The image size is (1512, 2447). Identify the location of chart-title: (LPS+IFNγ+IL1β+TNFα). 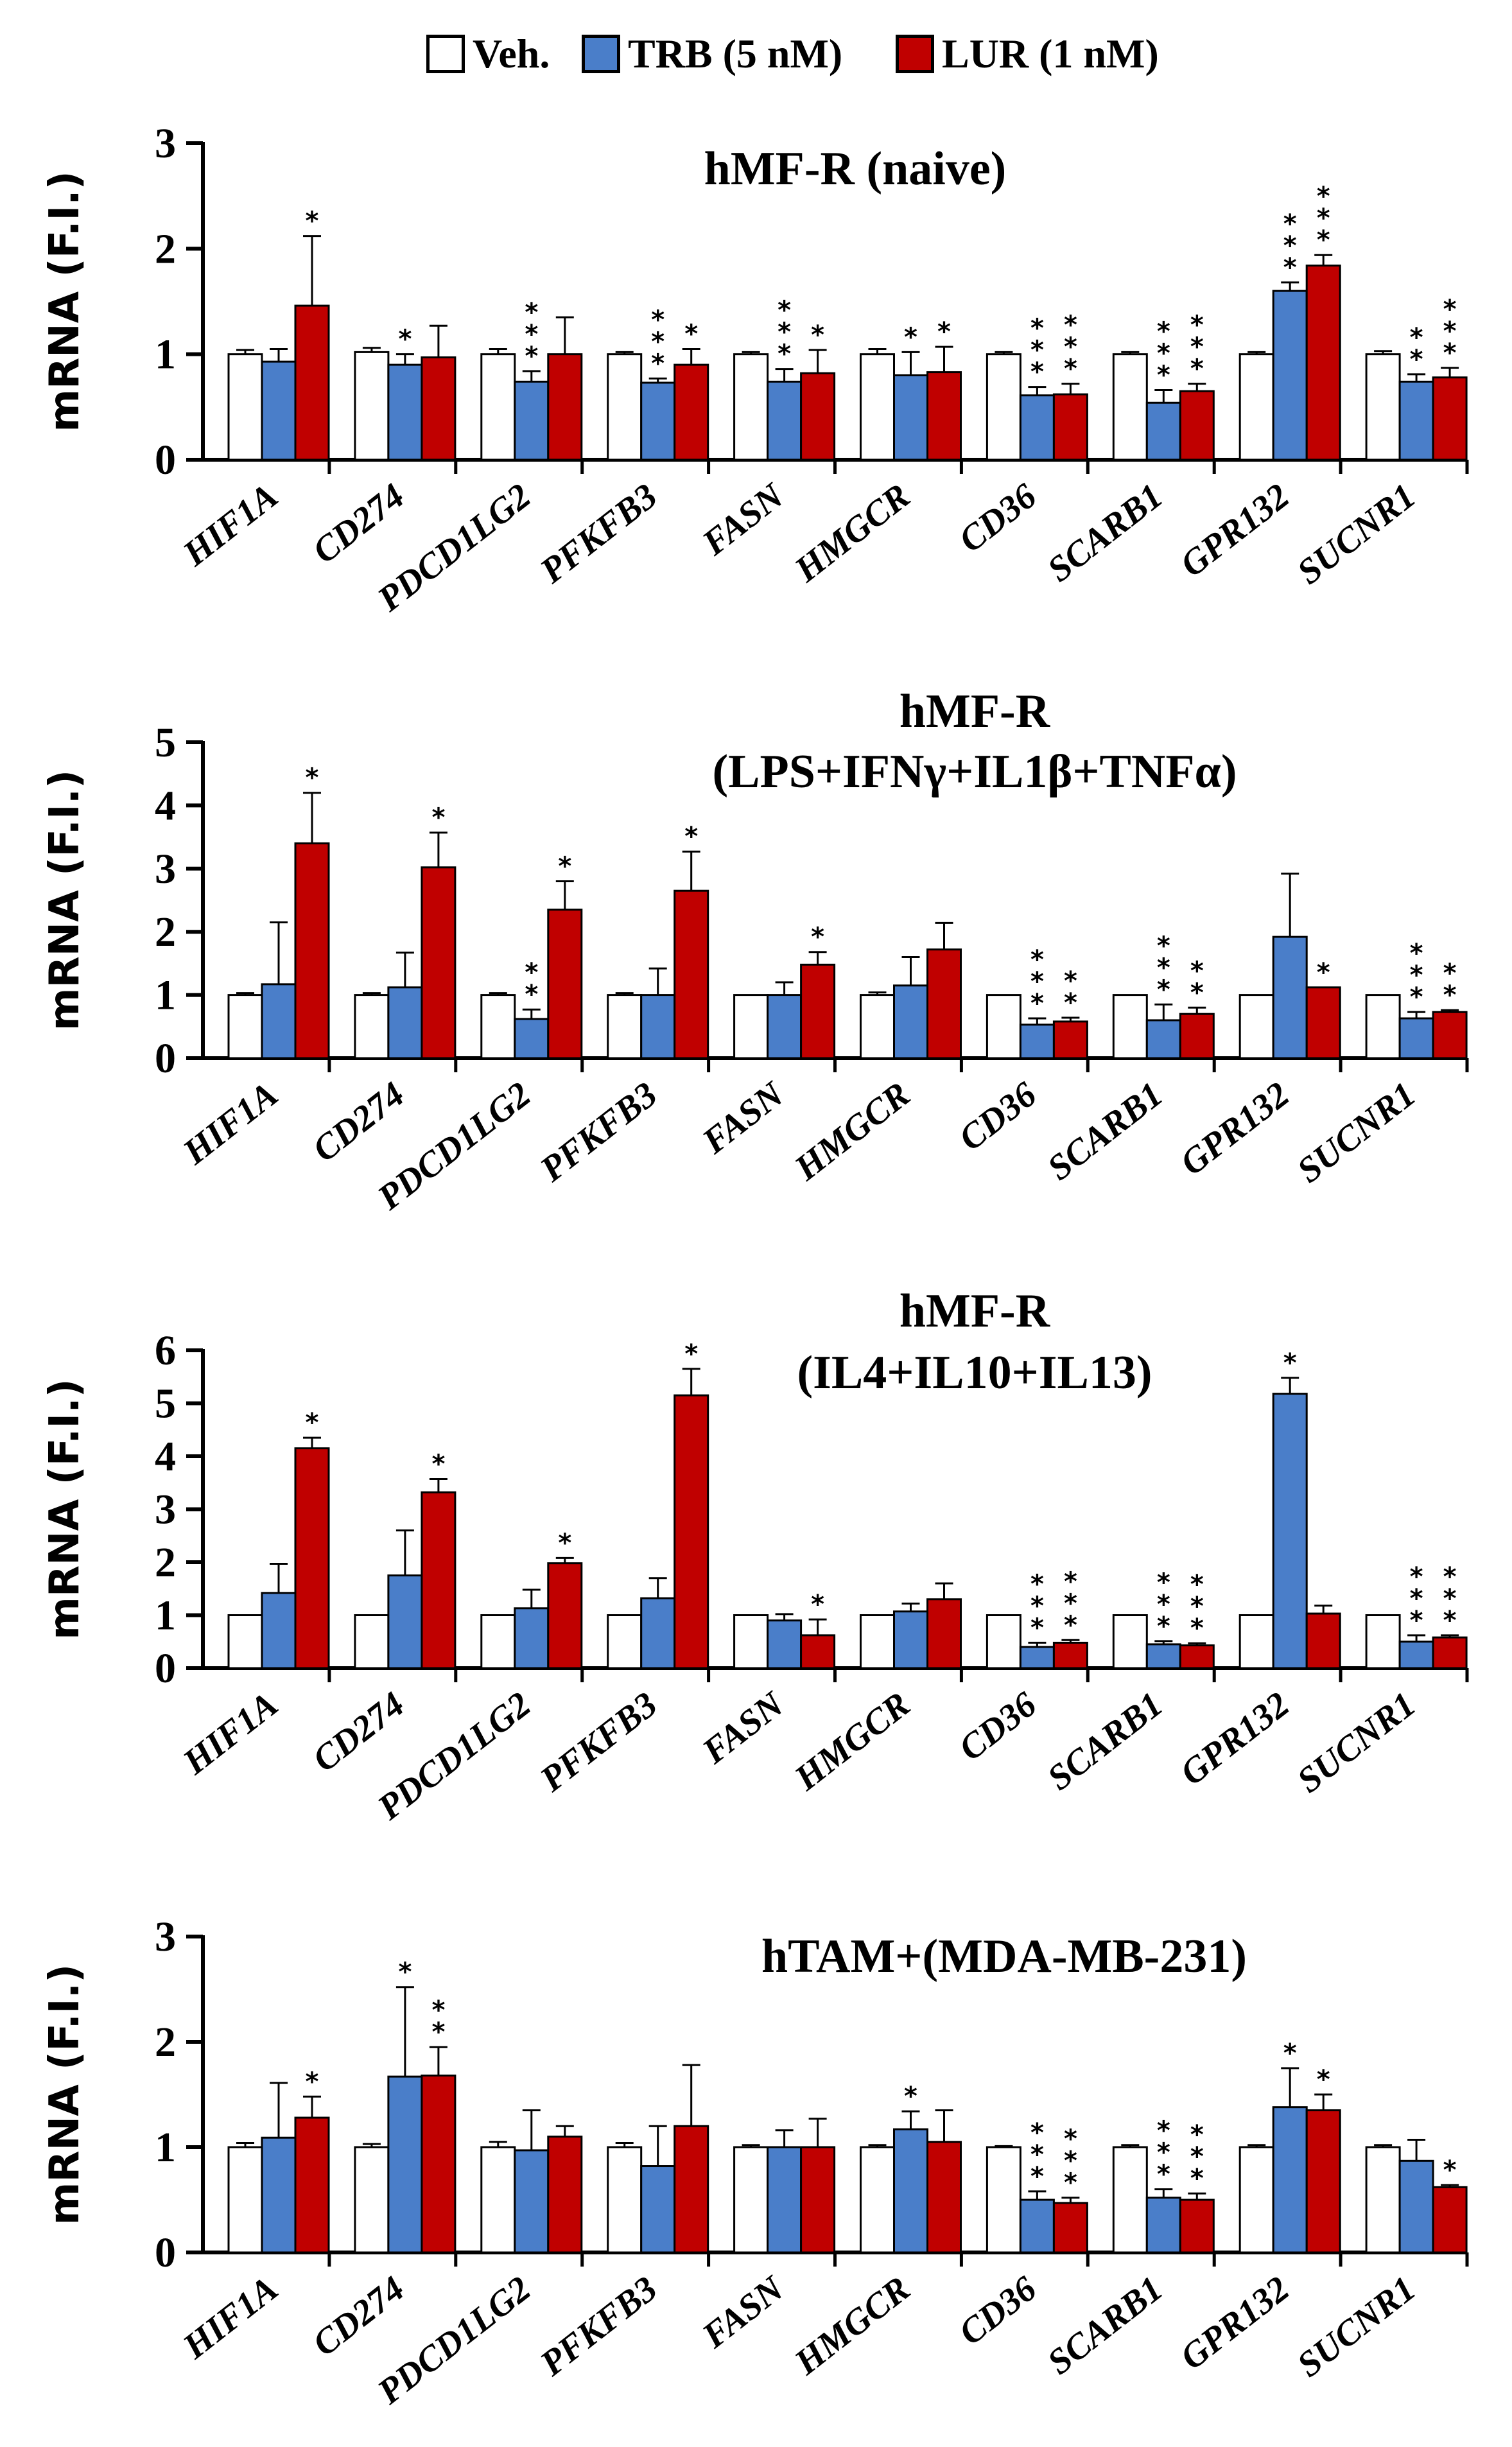
(975, 771).